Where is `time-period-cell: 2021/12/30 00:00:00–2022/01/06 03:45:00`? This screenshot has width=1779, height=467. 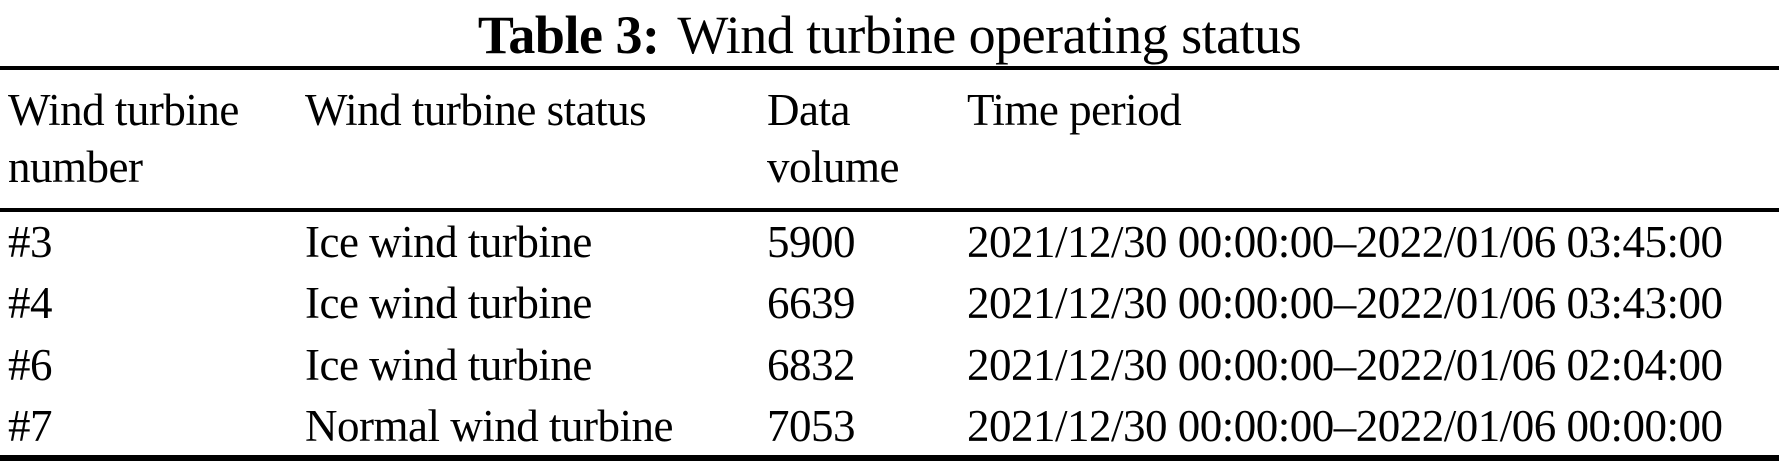 time-period-cell: 2021/12/30 00:00:00–2022/01/06 03:45:00 is located at coordinates (1345, 242).